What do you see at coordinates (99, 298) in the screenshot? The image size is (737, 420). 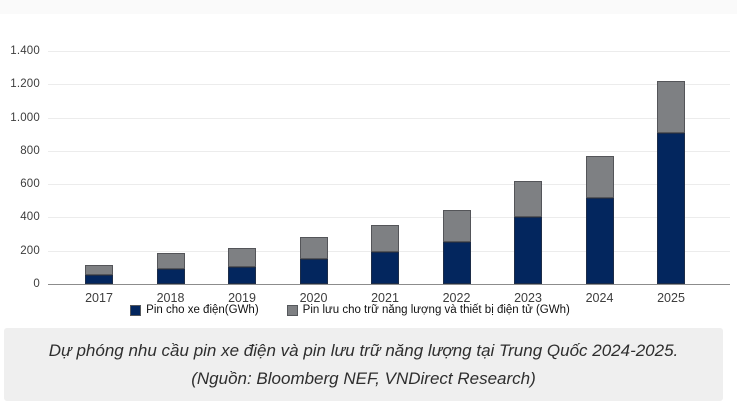 I see `x-axis-tick-label: 2017` at bounding box center [99, 298].